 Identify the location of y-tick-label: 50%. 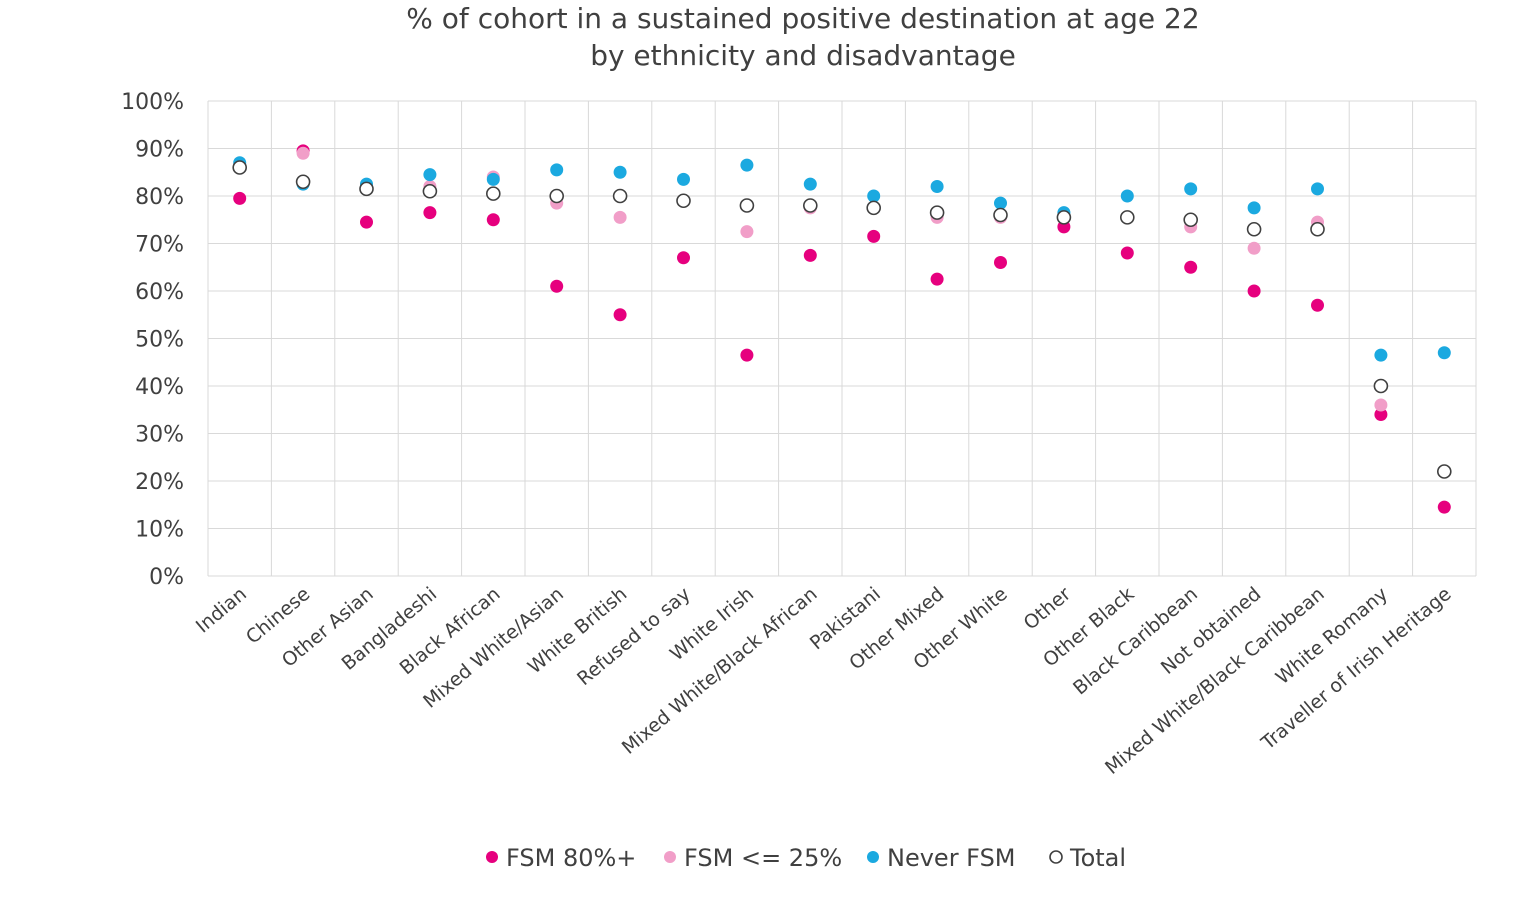
(159, 340).